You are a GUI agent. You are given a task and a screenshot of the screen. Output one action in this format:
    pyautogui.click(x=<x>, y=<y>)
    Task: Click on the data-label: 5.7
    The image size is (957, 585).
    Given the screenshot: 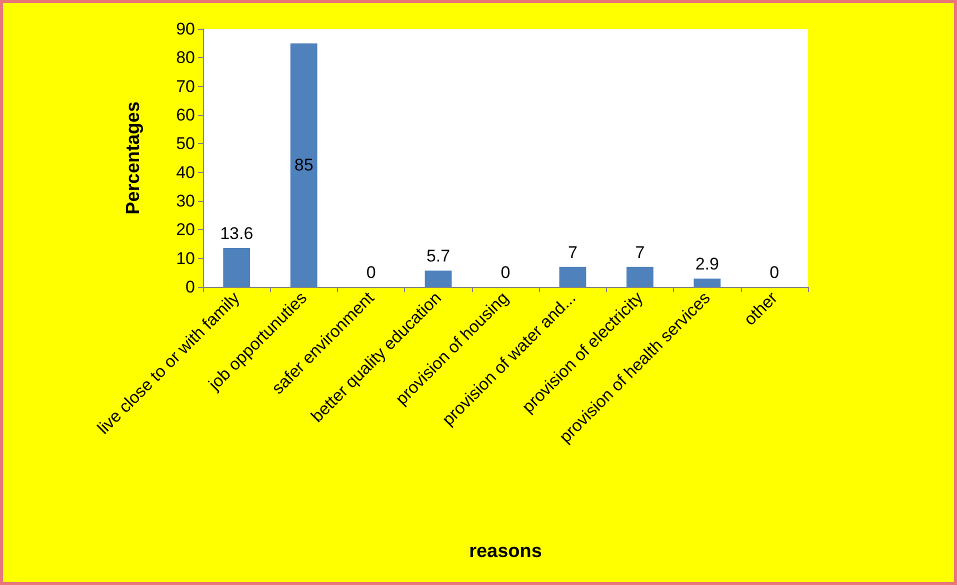 What is the action you would take?
    pyautogui.click(x=438, y=256)
    